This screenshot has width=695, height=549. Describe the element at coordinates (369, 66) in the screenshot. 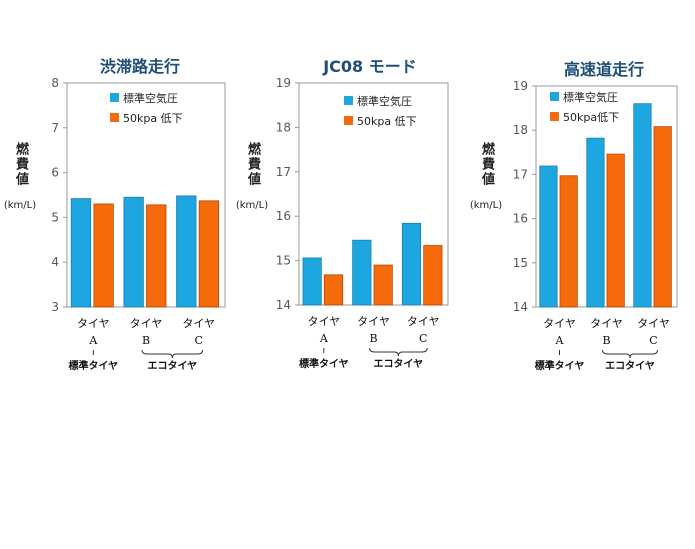

I see `chart-title: JC08 モード` at that location.